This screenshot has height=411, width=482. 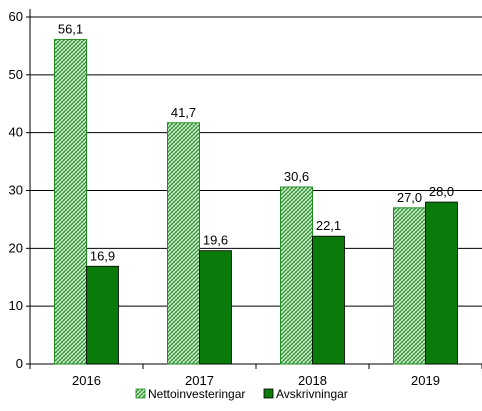 What do you see at coordinates (19, 363) in the screenshot?
I see `y-tick-label: 0` at bounding box center [19, 363].